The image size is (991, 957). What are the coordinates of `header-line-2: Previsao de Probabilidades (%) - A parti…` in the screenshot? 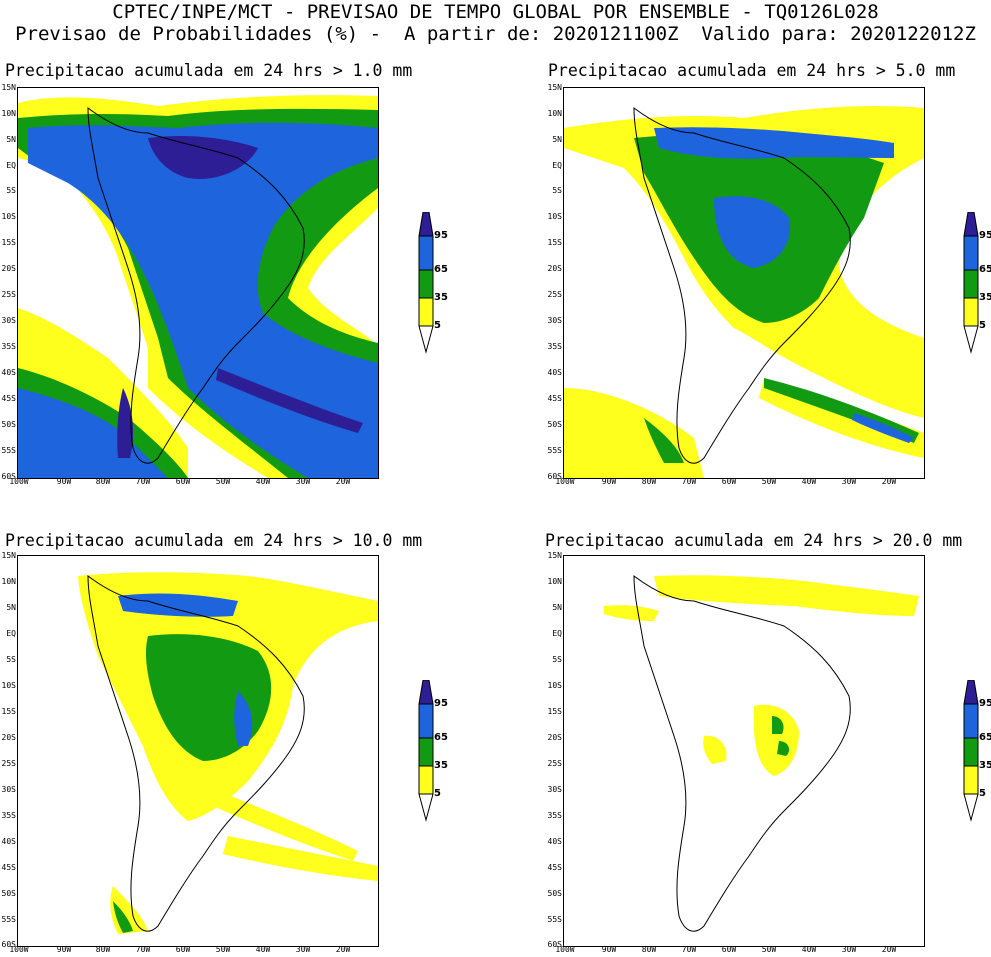 It's located at (495, 34).